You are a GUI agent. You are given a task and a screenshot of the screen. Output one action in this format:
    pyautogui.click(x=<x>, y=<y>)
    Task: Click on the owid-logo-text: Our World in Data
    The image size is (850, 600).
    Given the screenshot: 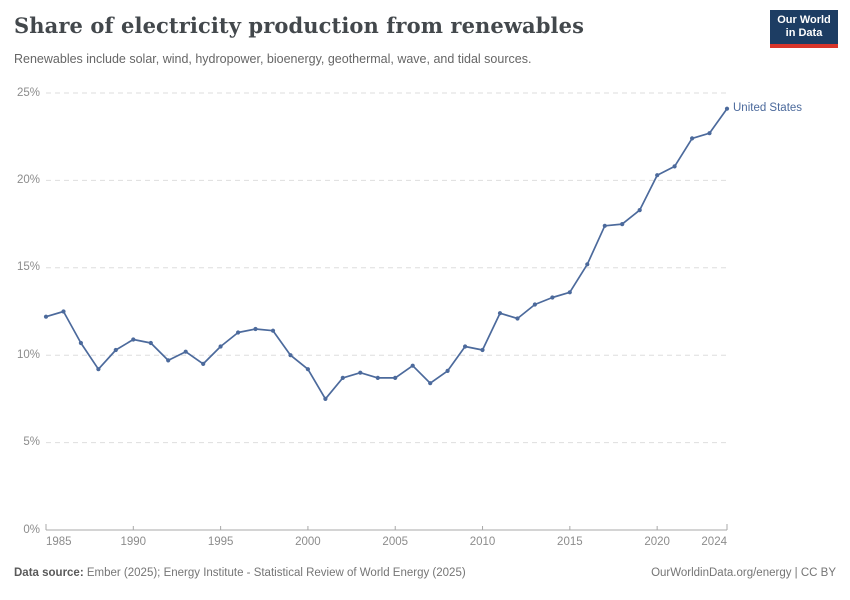 What is the action you would take?
    pyautogui.click(x=804, y=27)
    